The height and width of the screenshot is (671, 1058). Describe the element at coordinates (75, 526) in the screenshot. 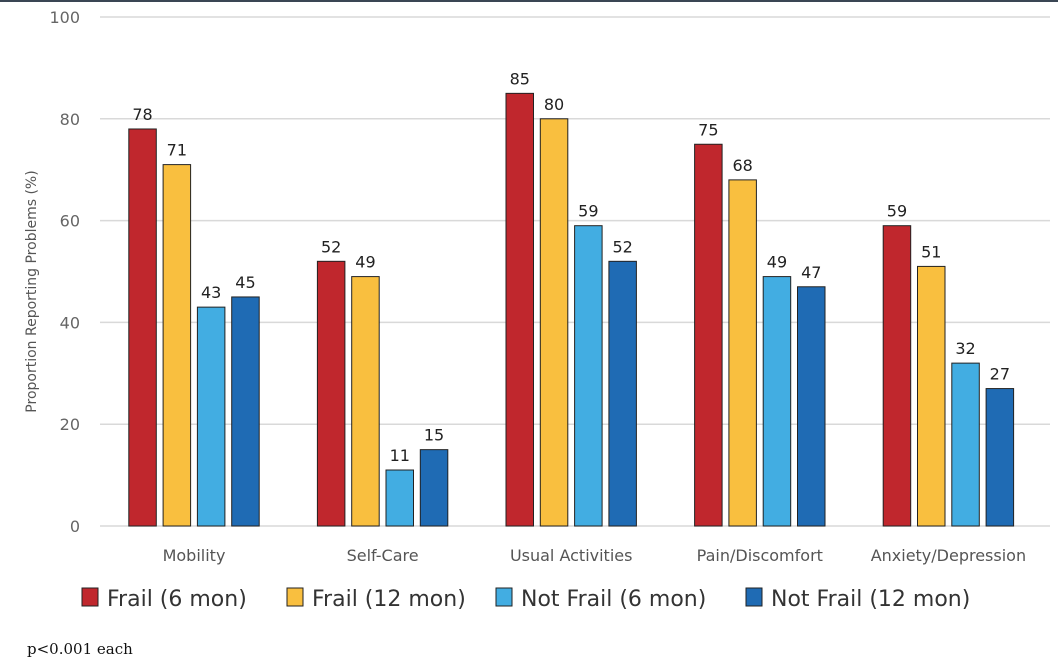

I see `y-tick-label: 0` at that location.